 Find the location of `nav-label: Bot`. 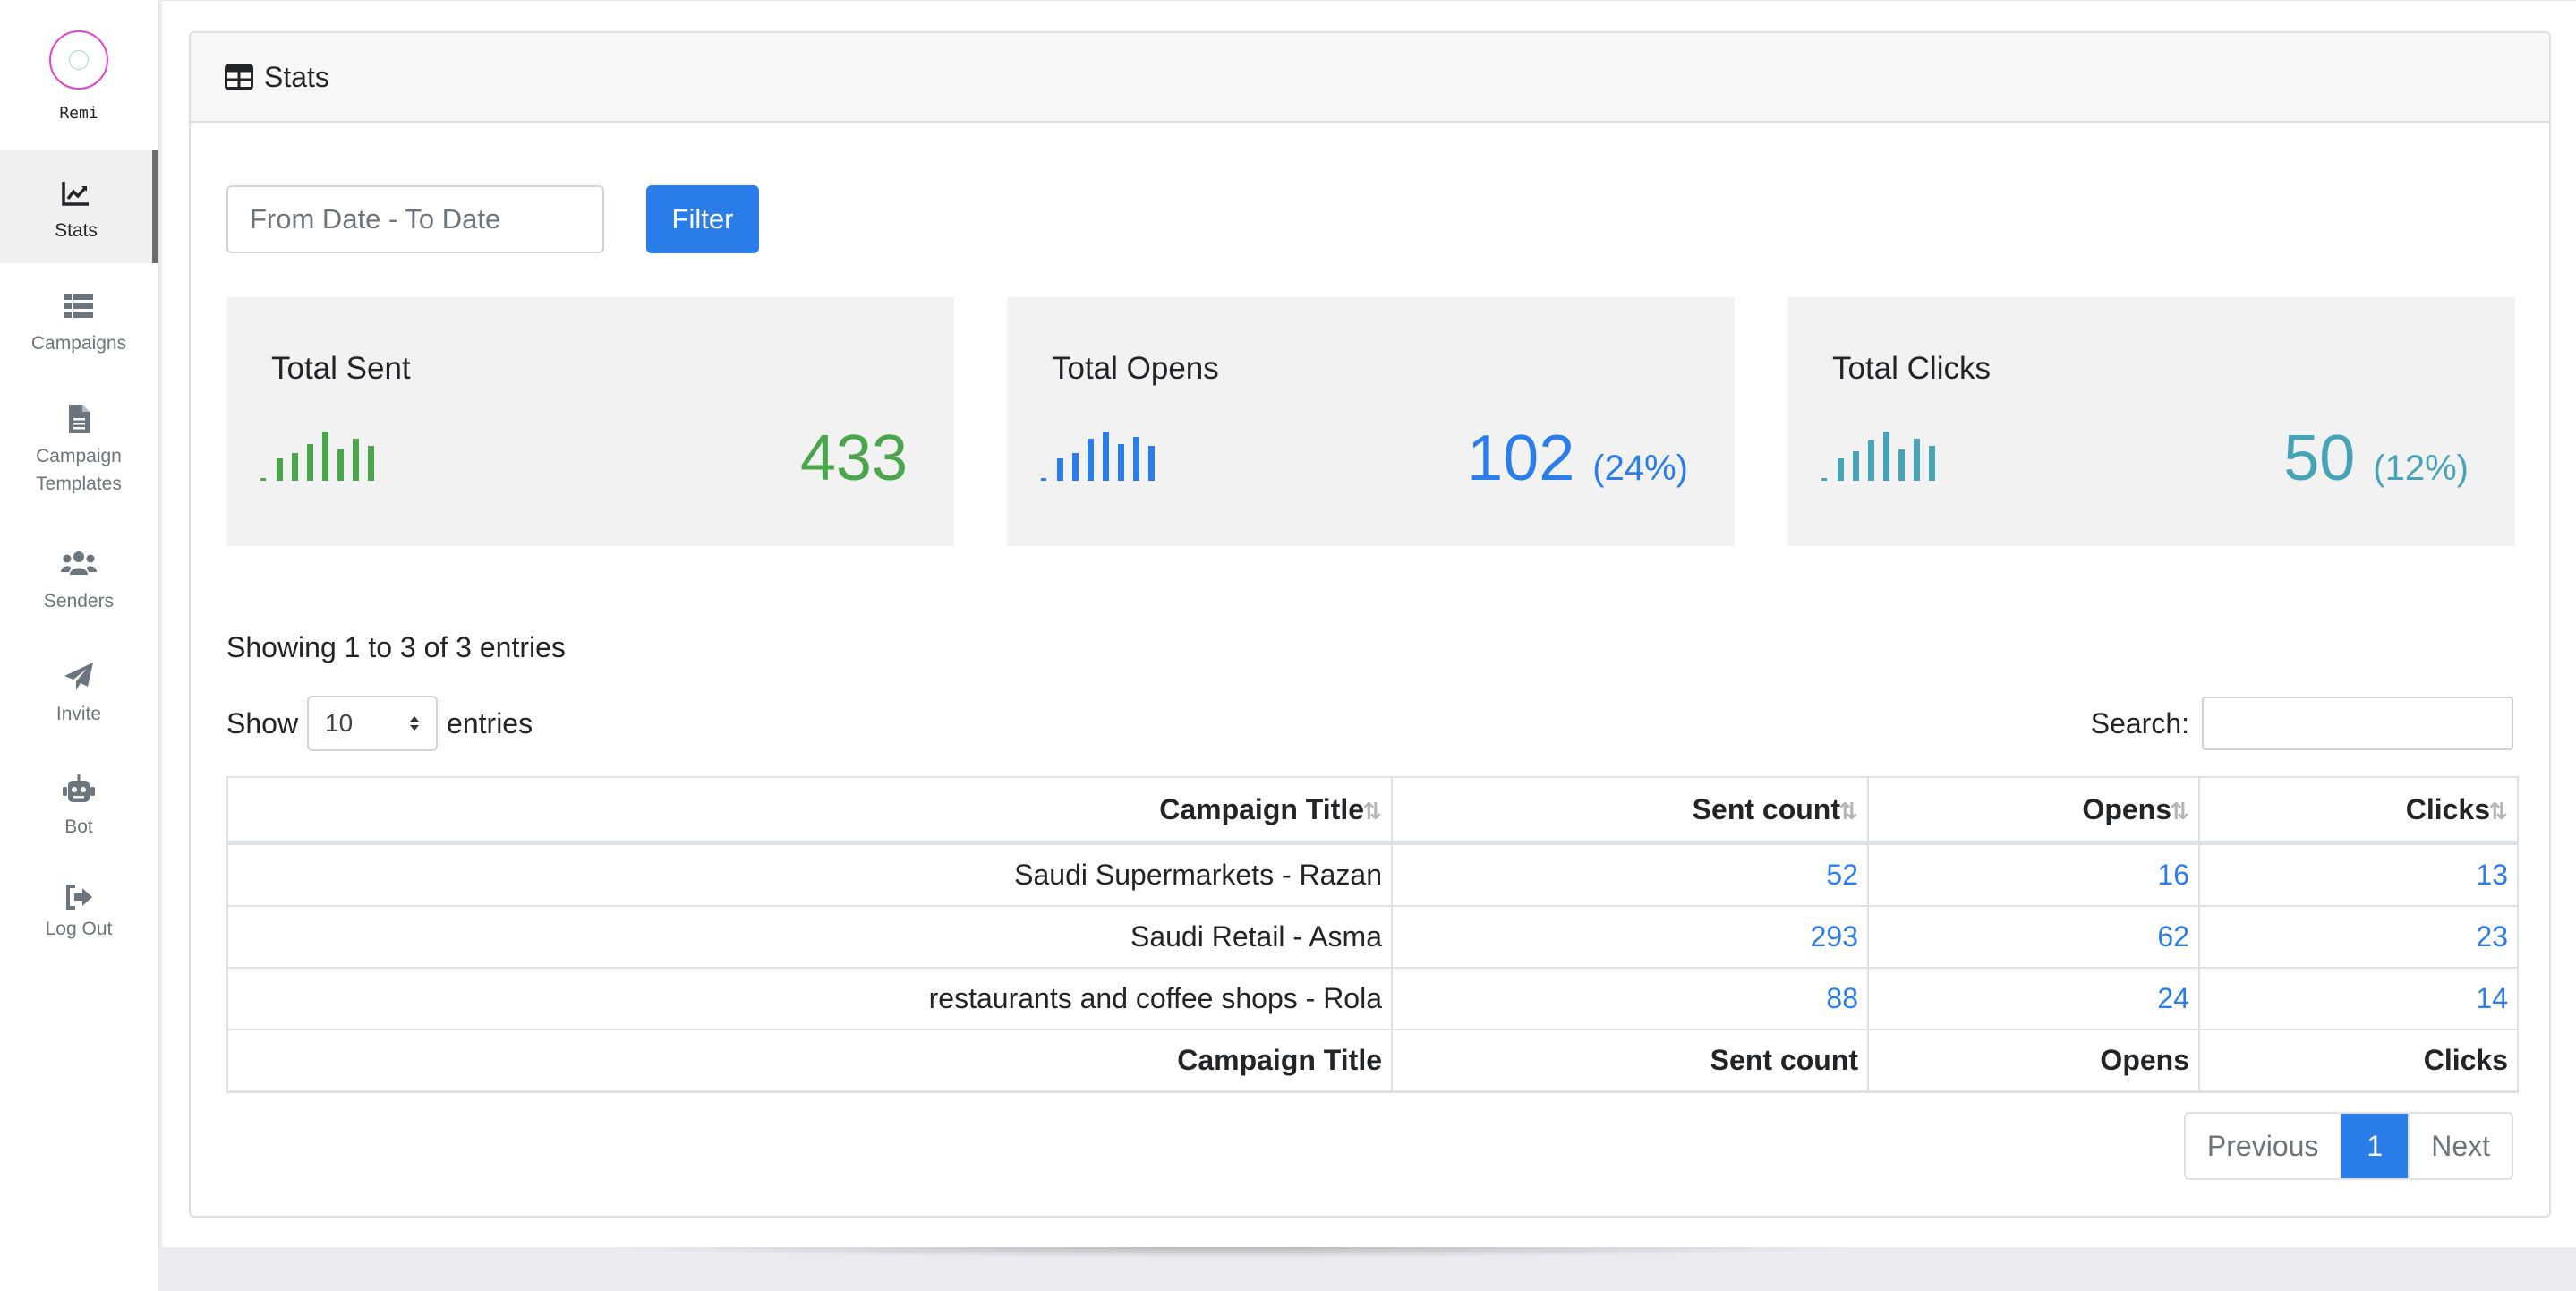

nav-label: Bot is located at coordinates (78, 826).